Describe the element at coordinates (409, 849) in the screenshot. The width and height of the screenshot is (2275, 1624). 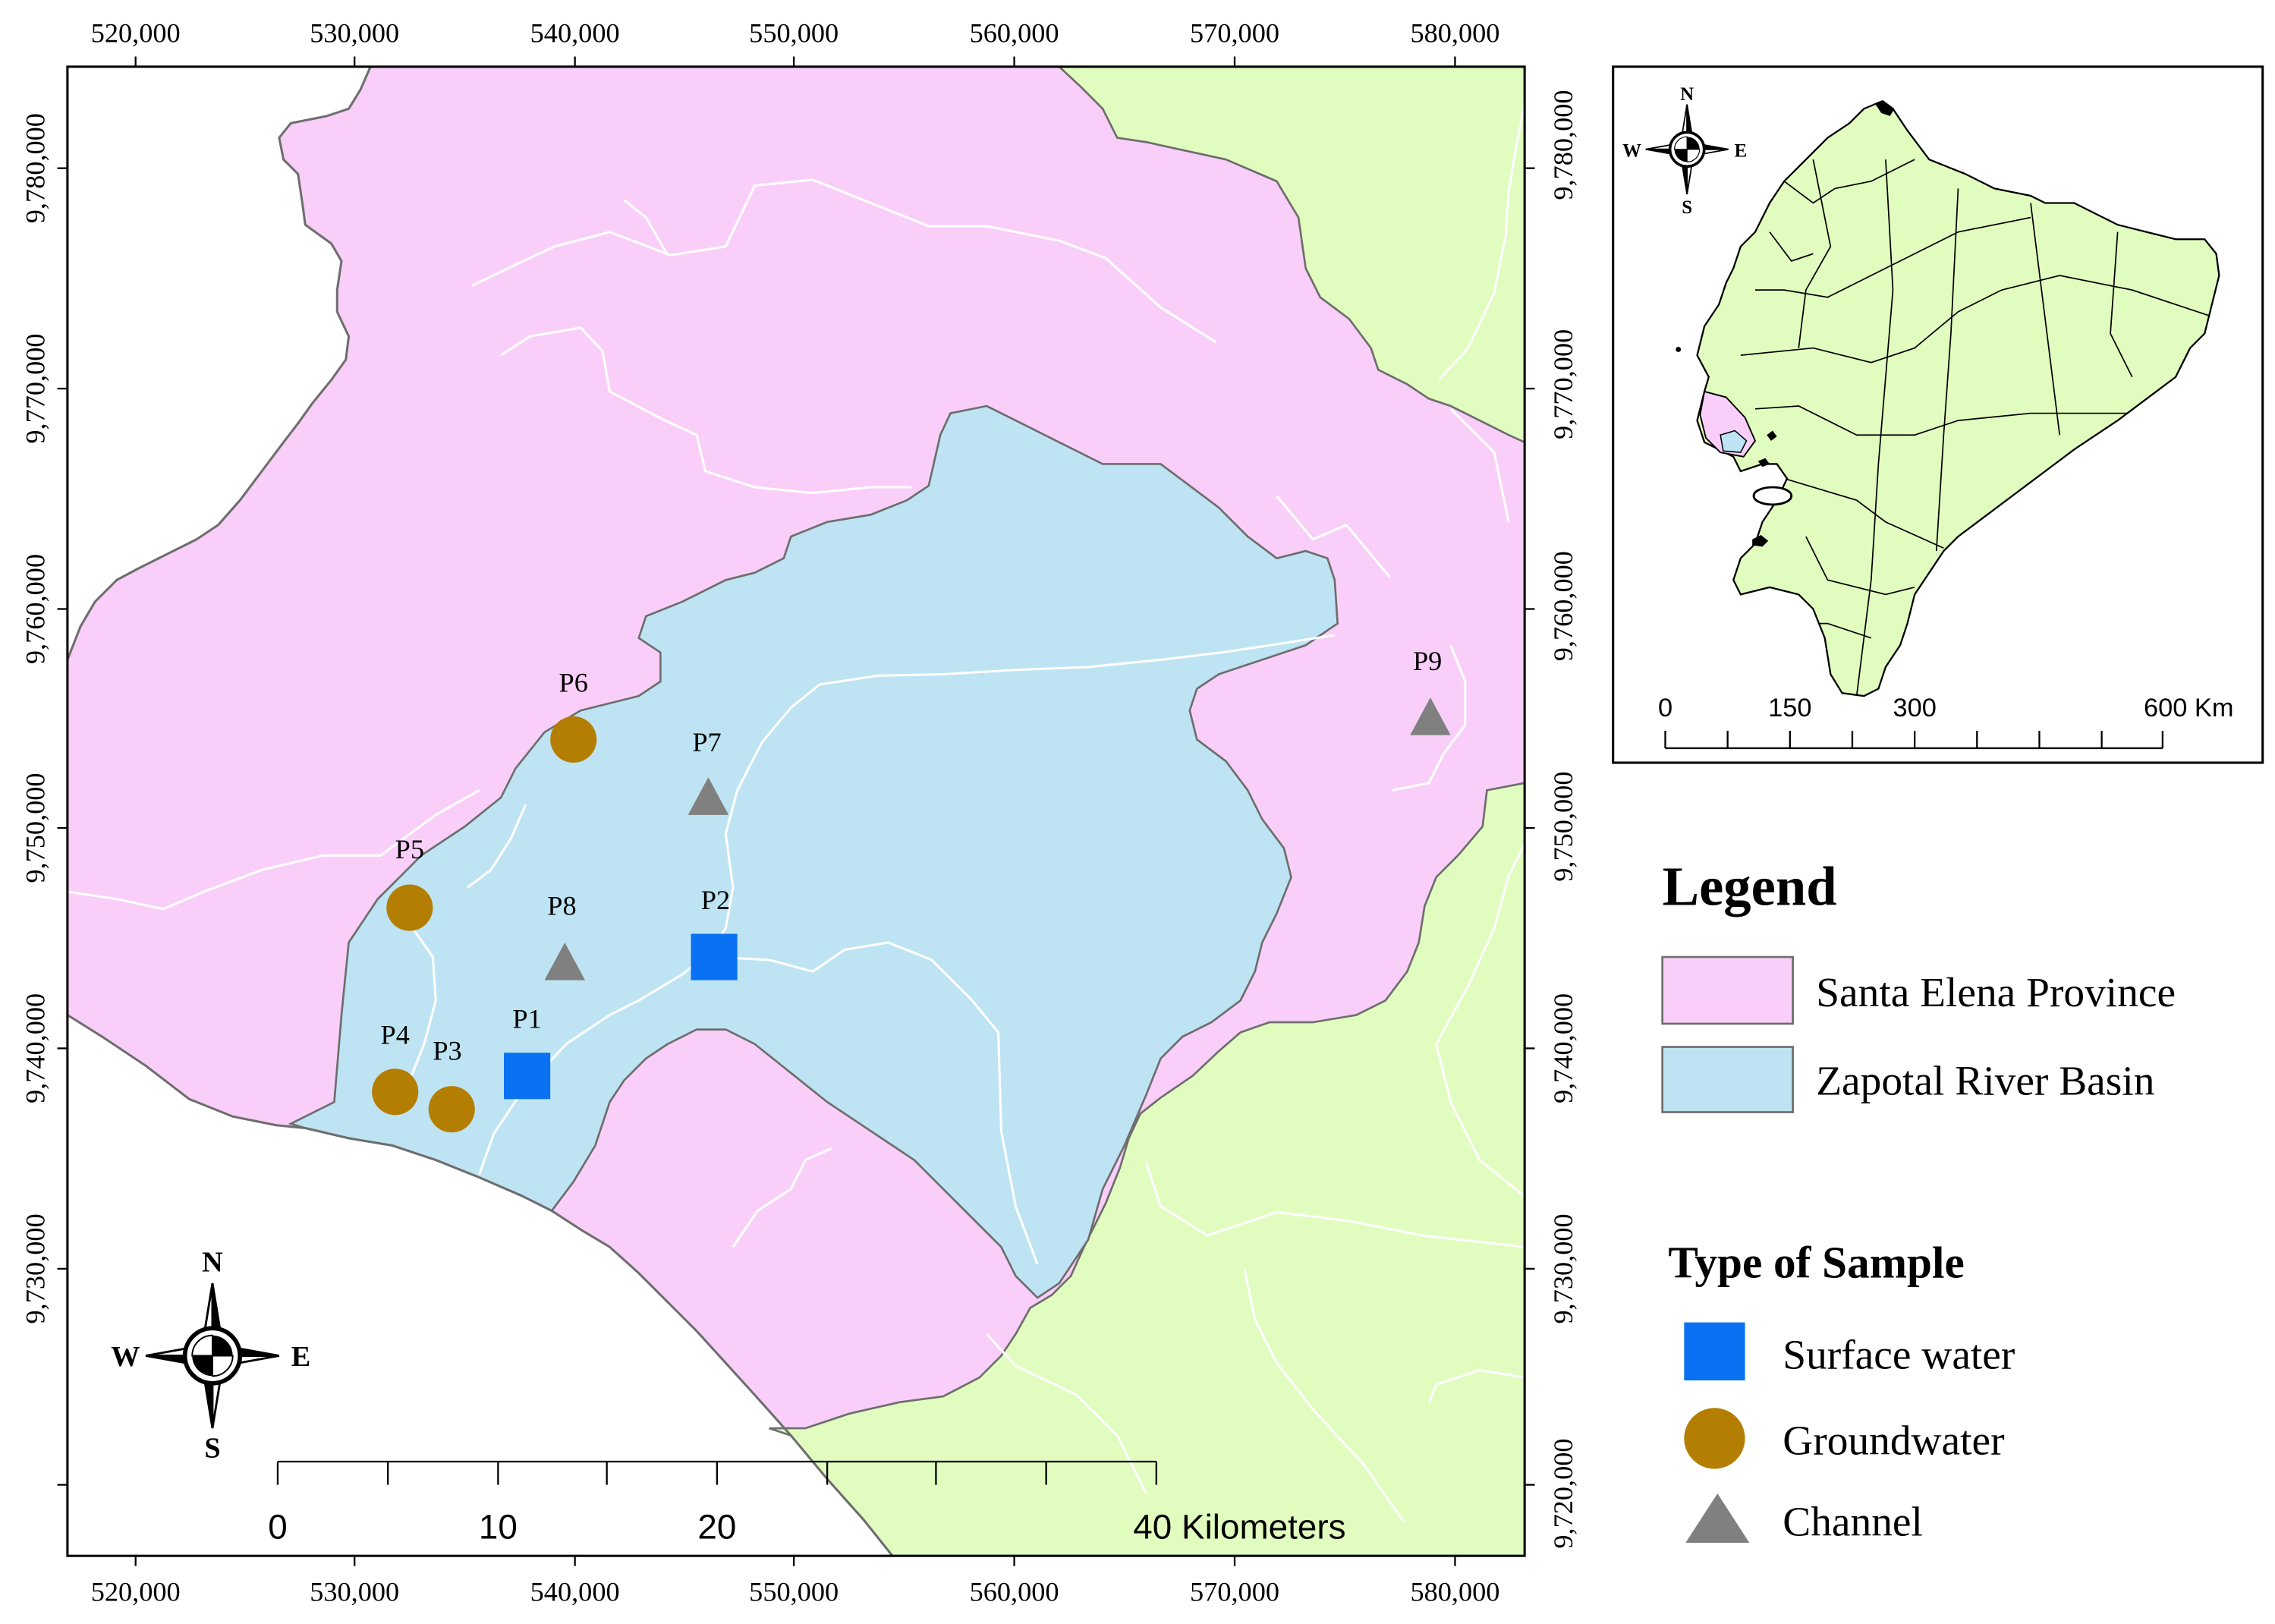
I see `sample-label-p5: P5` at that location.